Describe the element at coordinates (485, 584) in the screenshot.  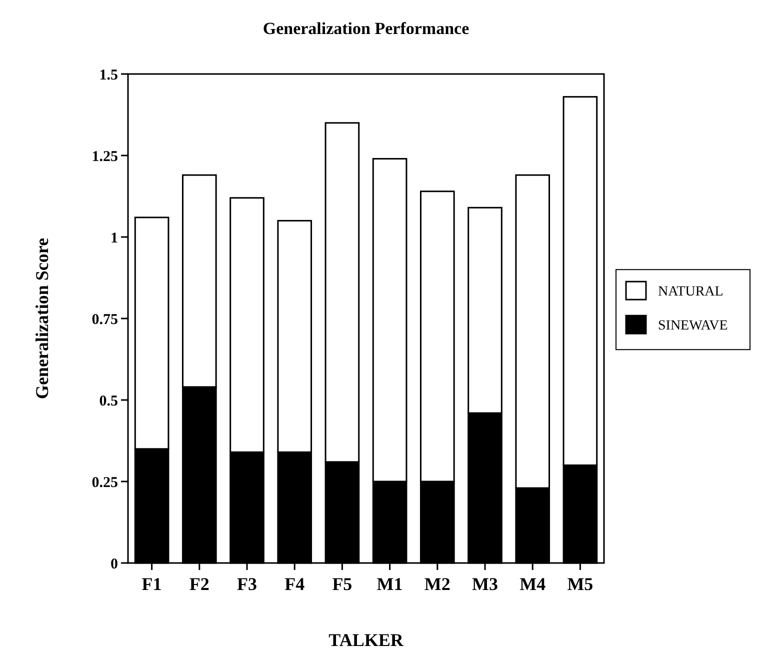
I see `x-tick-label: M3` at that location.